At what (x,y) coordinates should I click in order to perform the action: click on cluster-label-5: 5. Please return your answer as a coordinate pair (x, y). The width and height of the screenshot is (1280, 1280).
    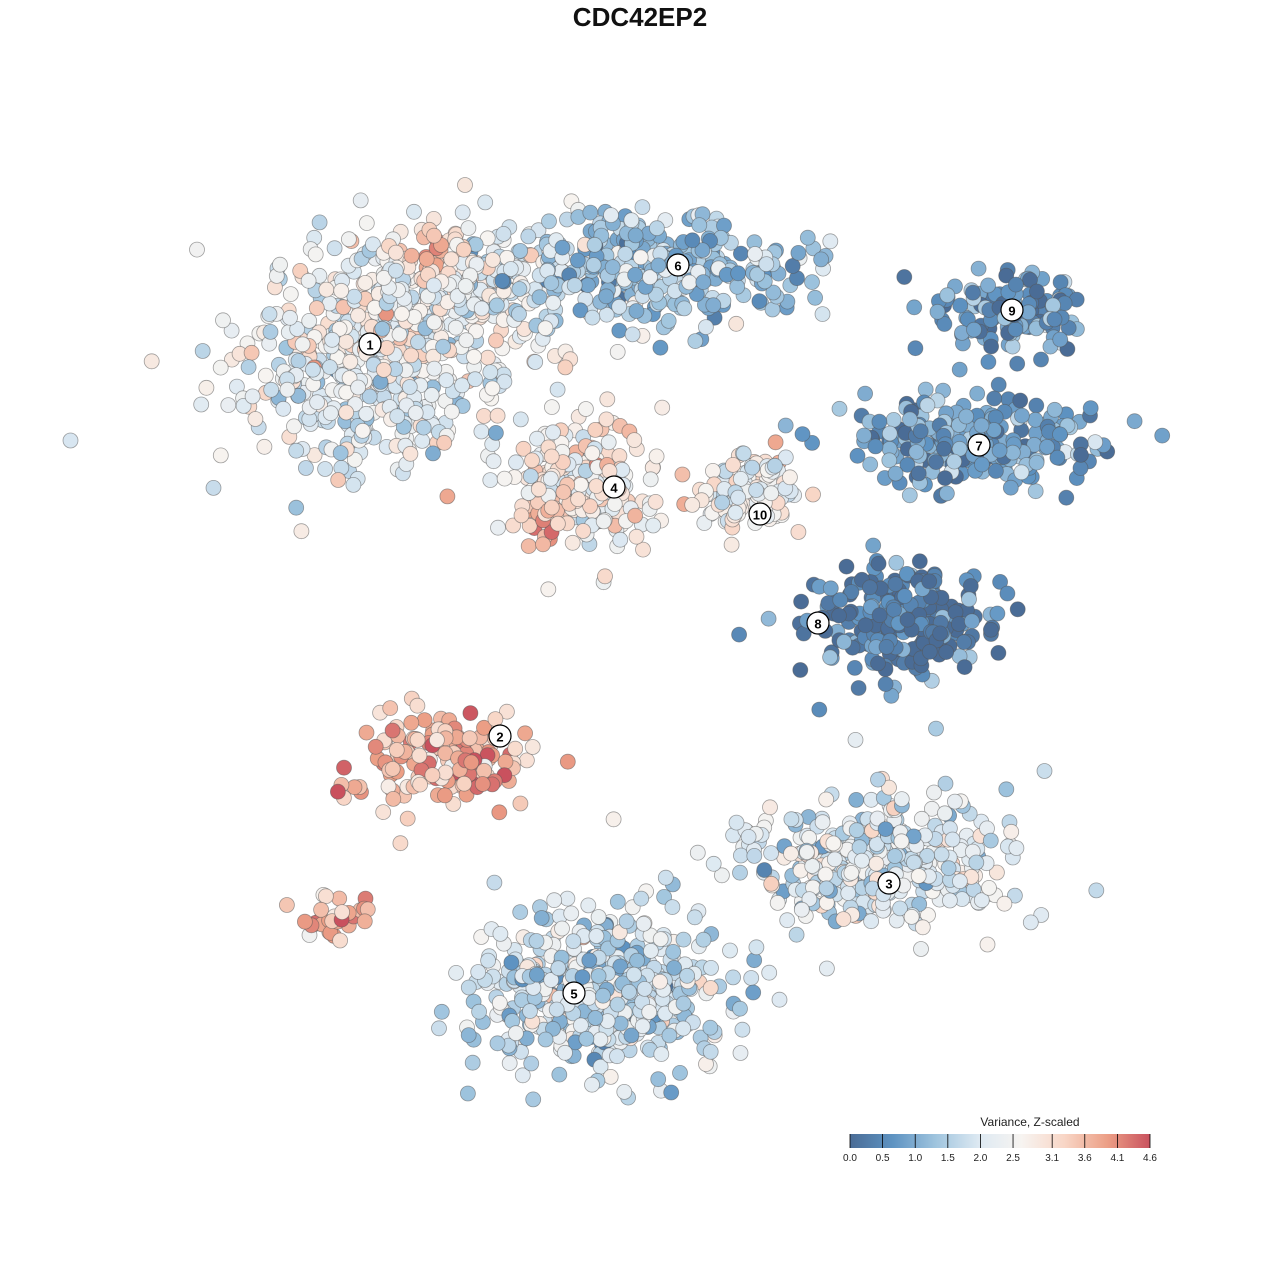
    Looking at the image, I should click on (574, 993).